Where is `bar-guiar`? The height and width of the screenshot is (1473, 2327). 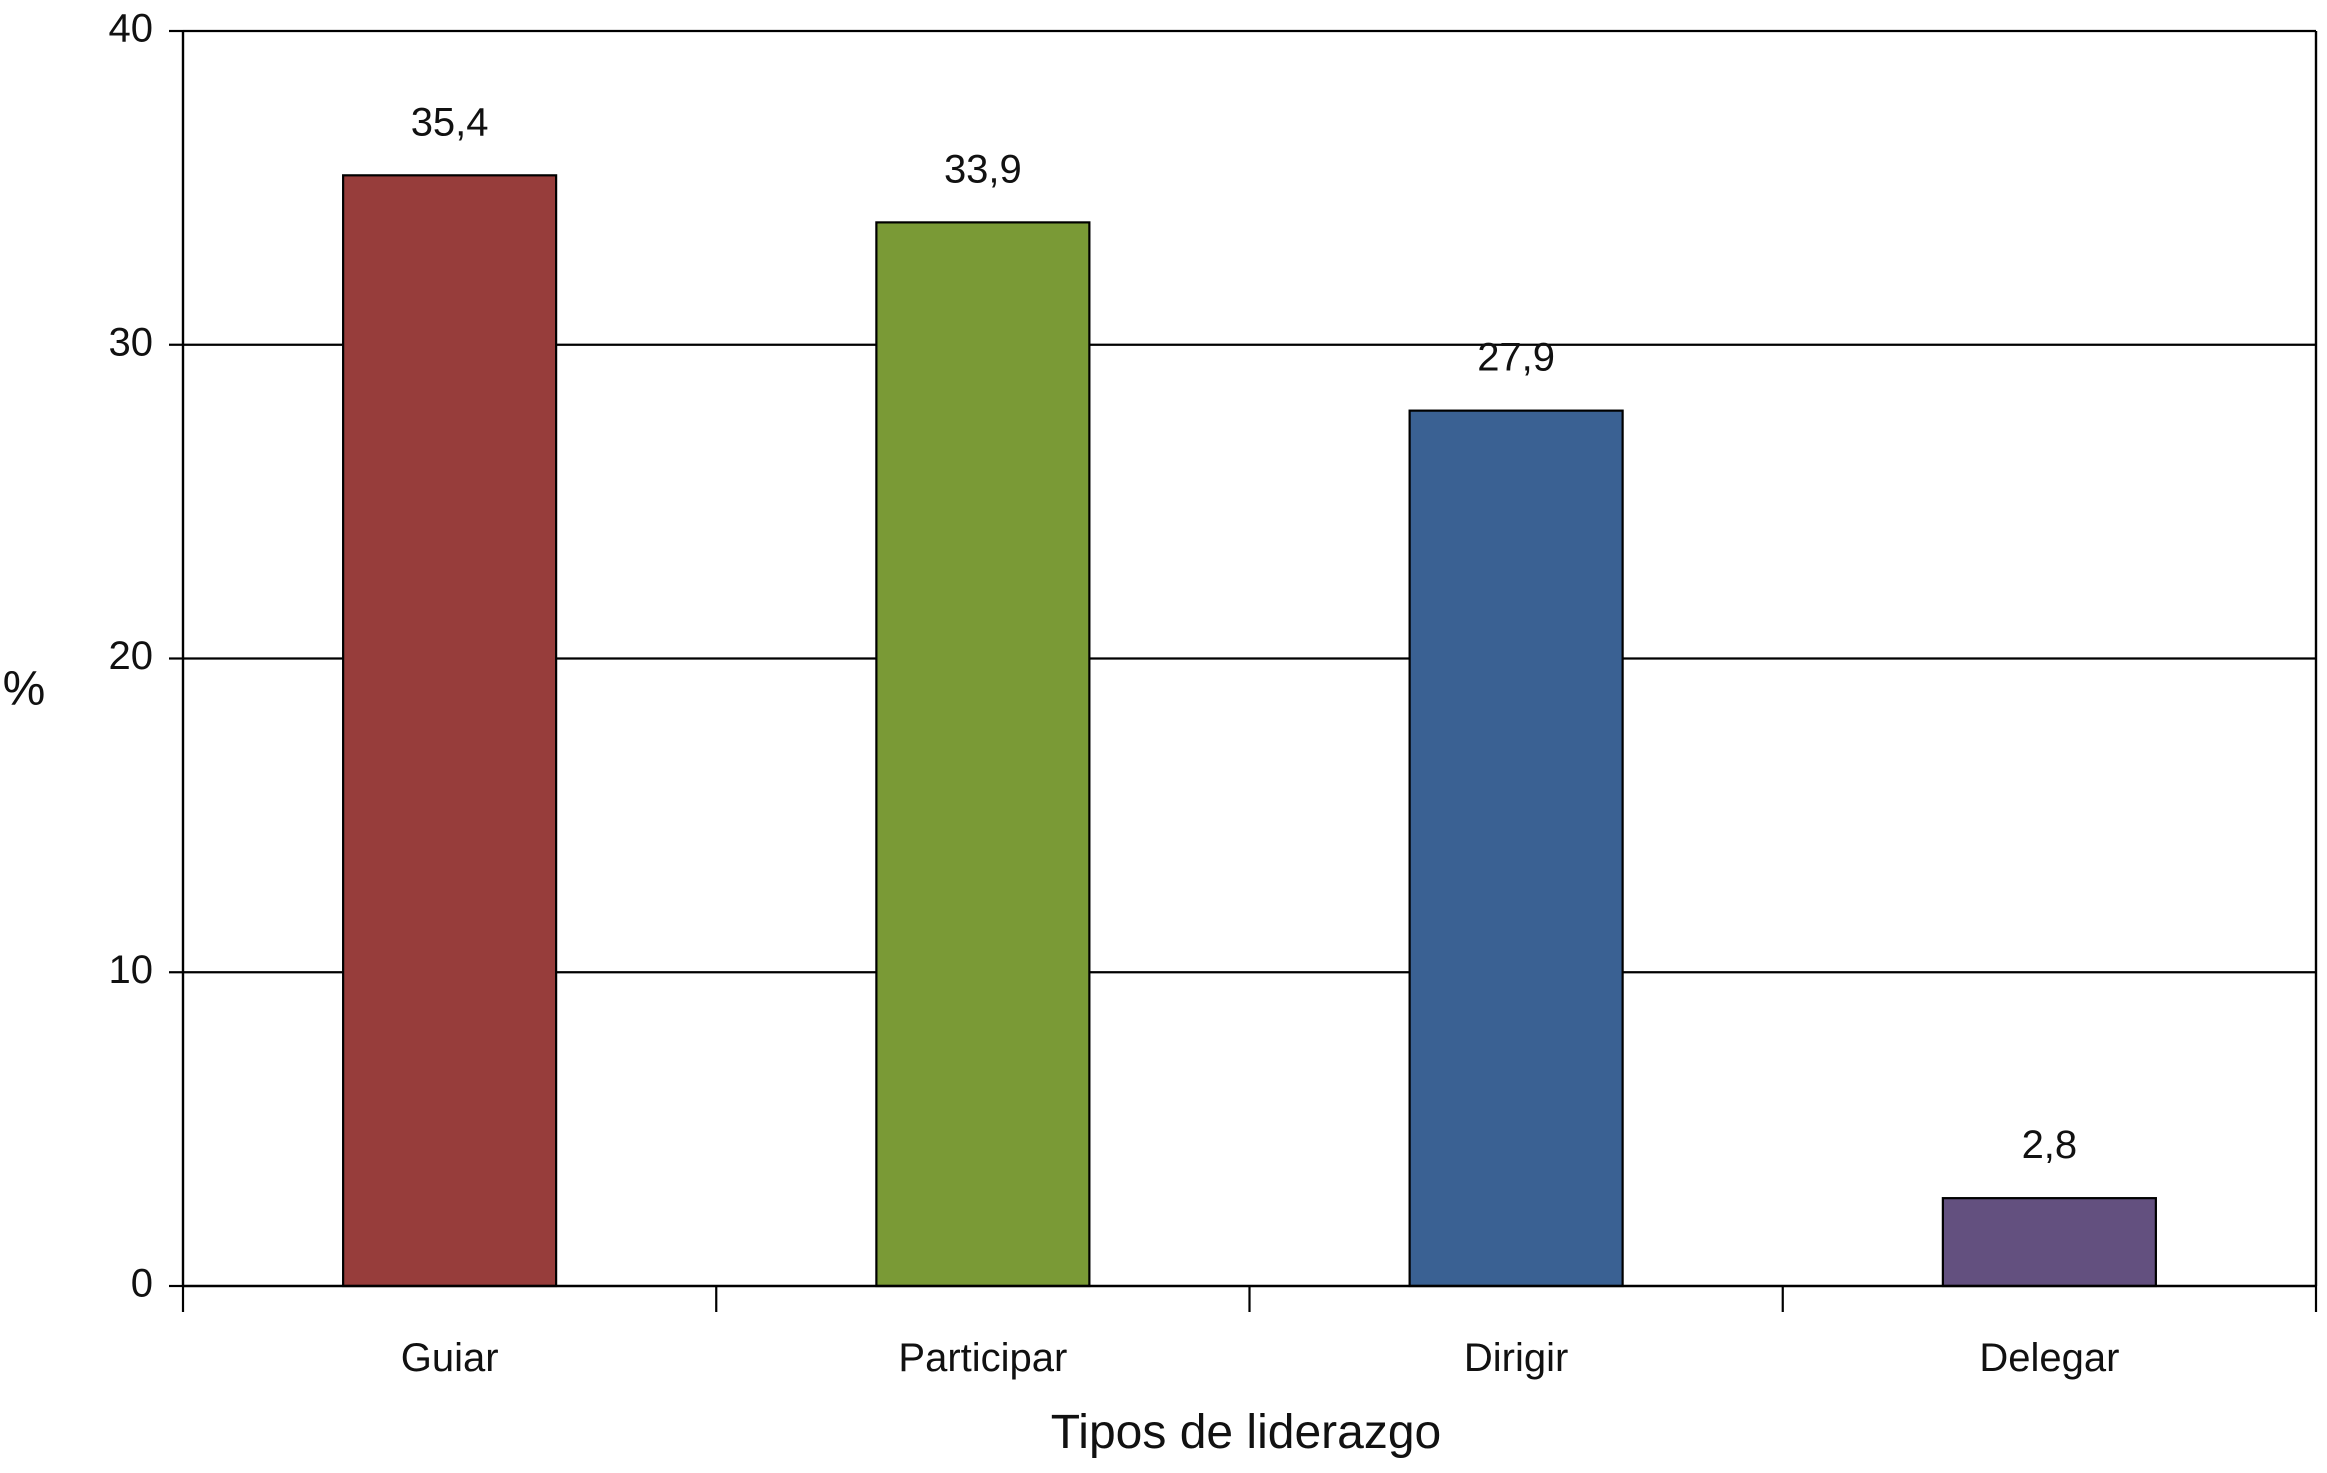 bar-guiar is located at coordinates (450, 731).